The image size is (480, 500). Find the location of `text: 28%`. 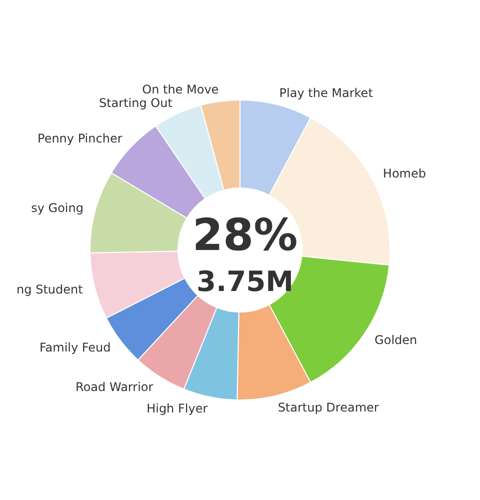

text: 28% is located at coordinates (245, 235).